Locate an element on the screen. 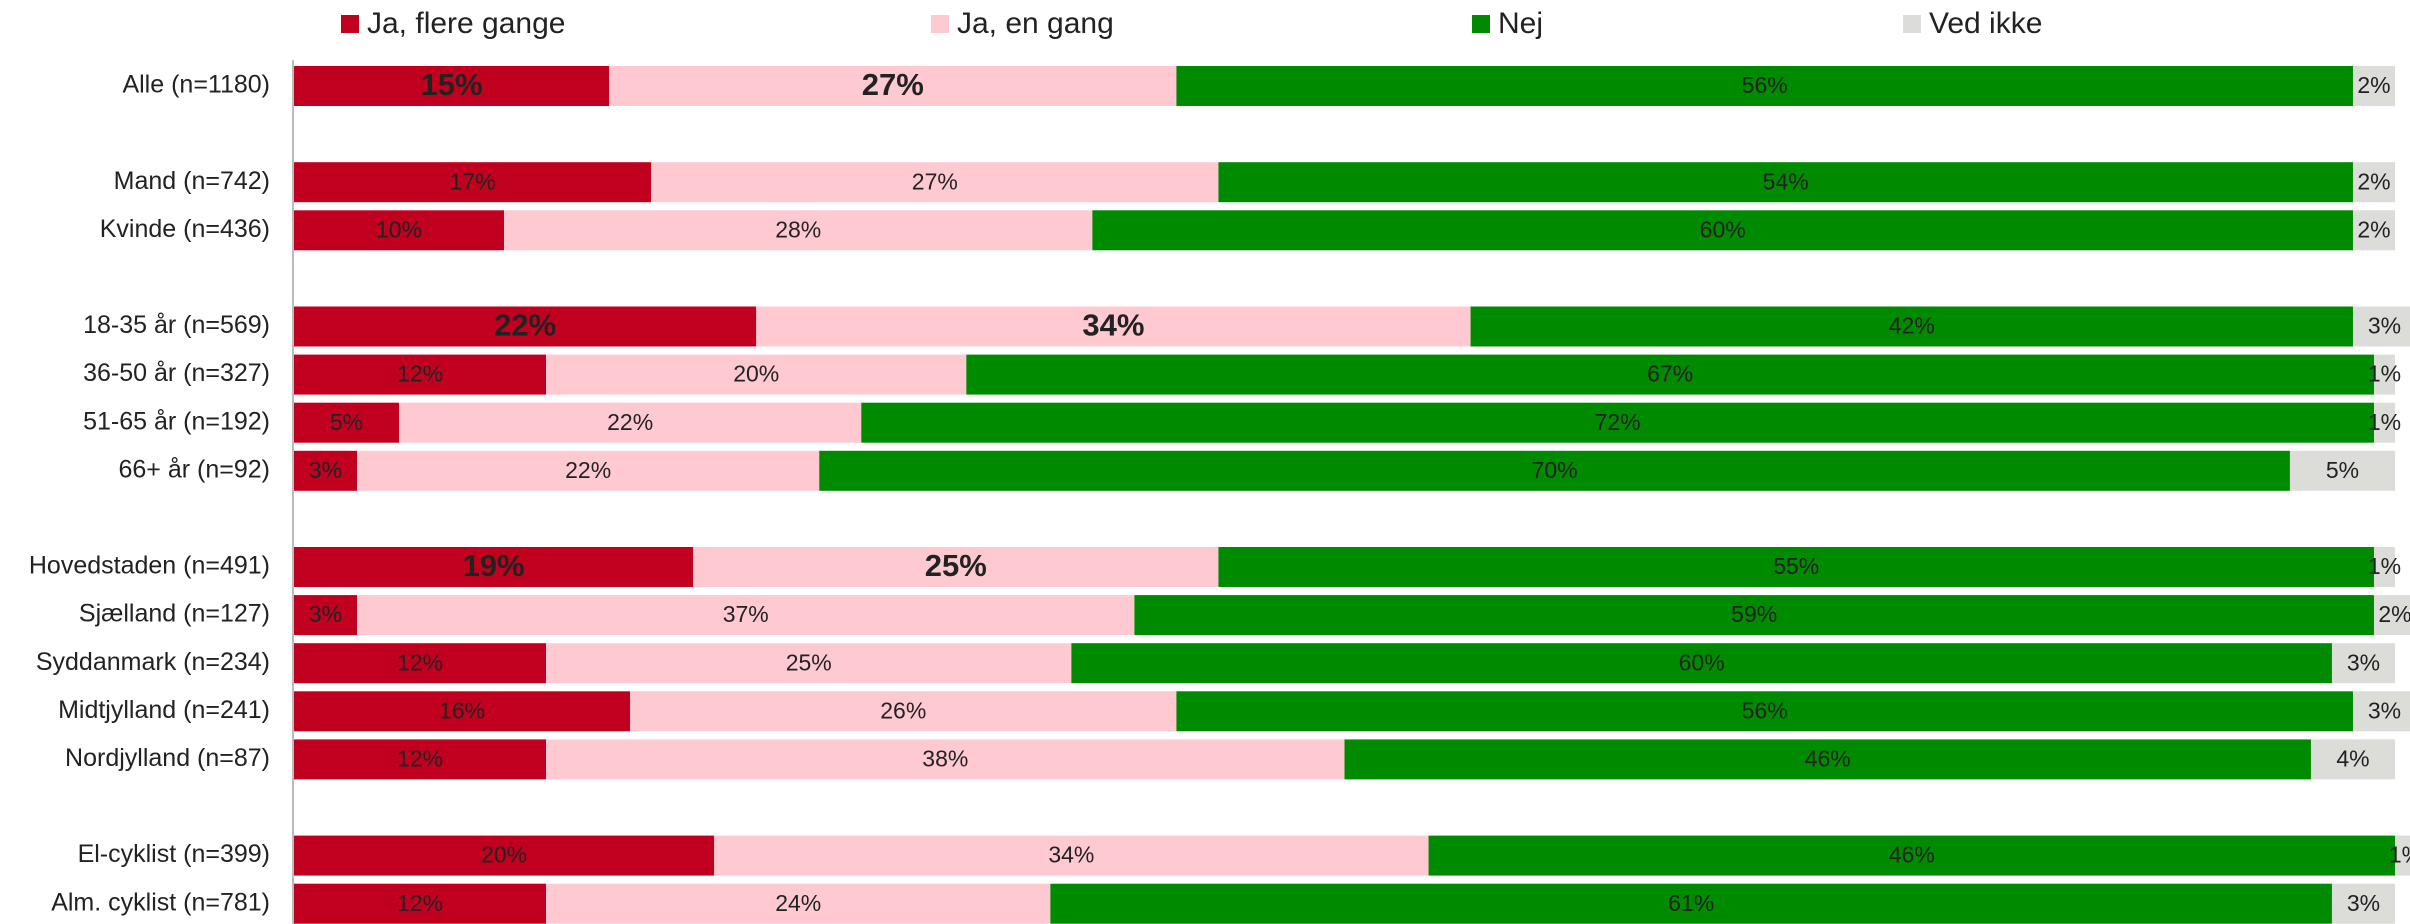 The height and width of the screenshot is (924, 2410). y-tick-label: Midtjylland (n=241) is located at coordinates (164, 710).